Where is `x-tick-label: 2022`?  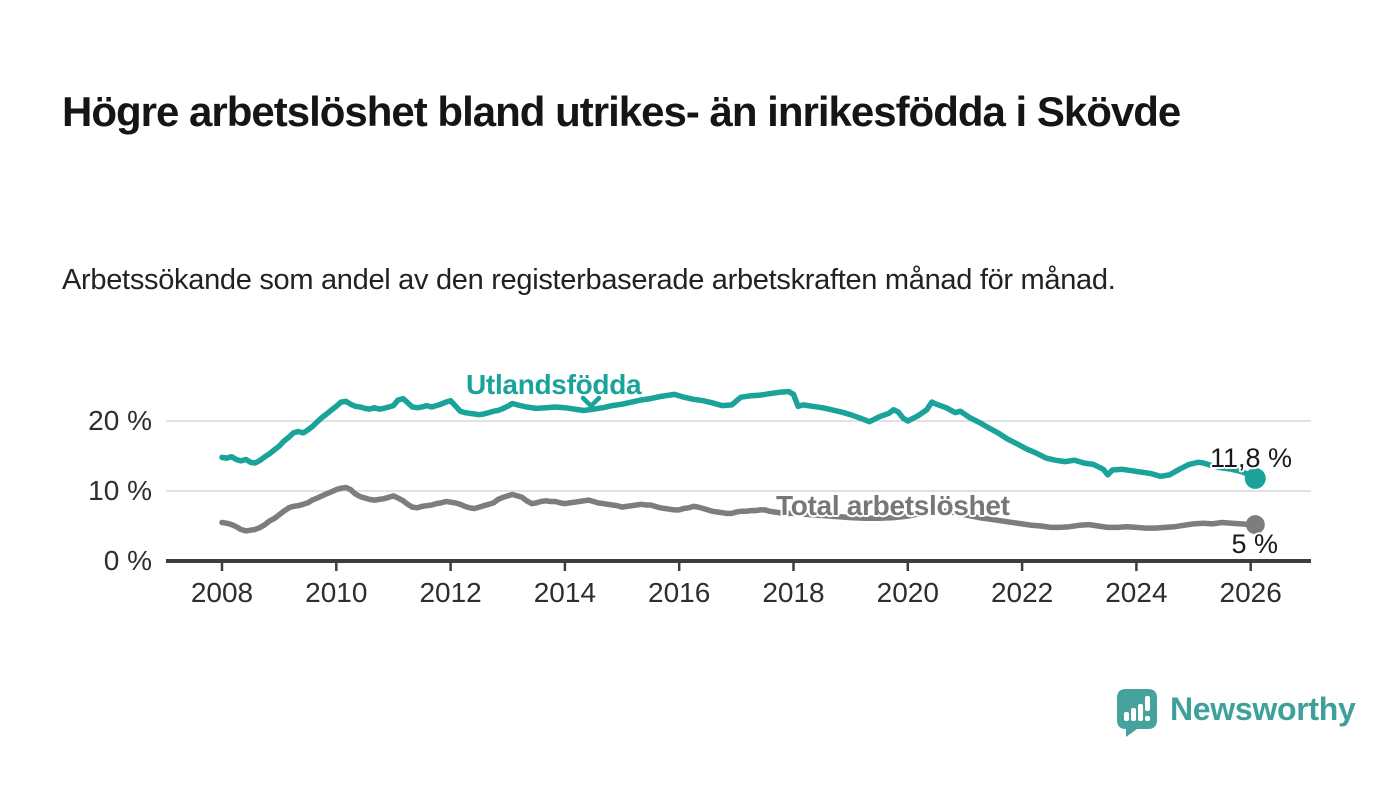
x-tick-label: 2022 is located at coordinates (1022, 592).